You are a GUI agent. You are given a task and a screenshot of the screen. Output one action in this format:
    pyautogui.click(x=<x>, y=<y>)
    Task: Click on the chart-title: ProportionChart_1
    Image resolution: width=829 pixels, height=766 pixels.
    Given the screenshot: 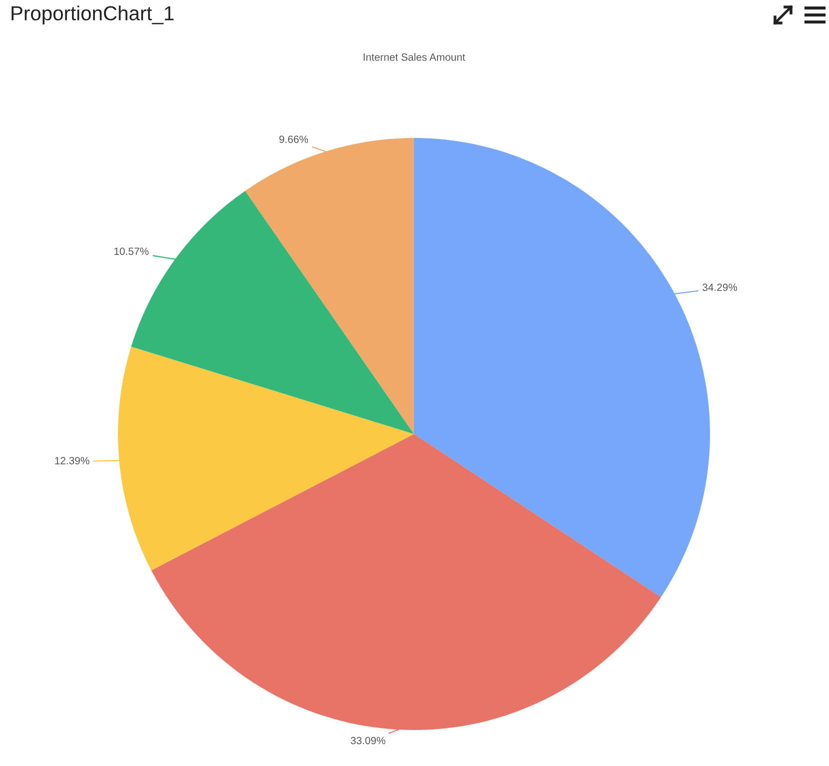 What is the action you would take?
    pyautogui.click(x=93, y=15)
    